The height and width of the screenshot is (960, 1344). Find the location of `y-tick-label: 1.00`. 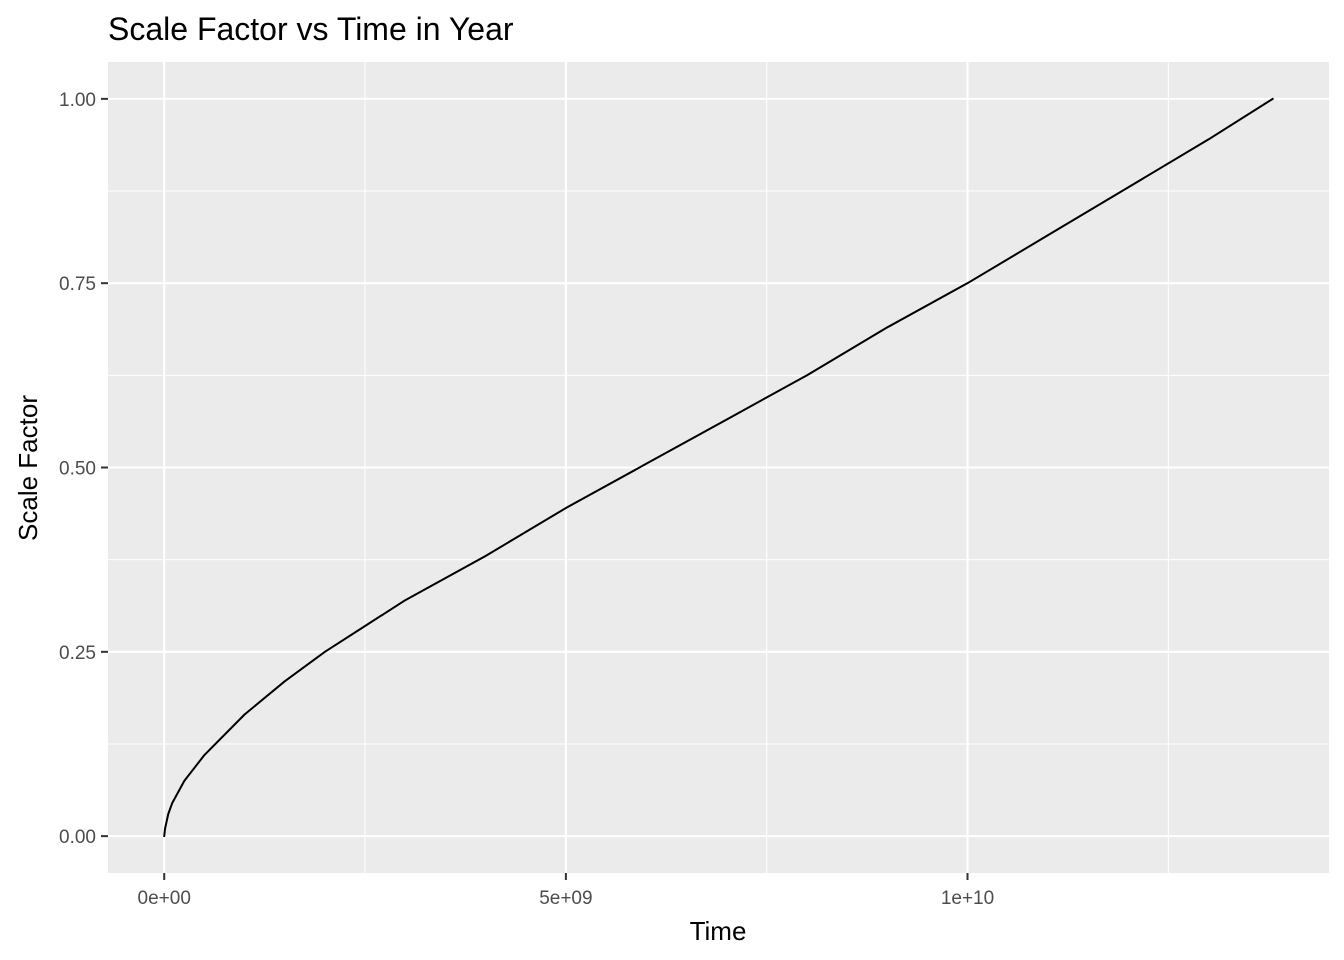

y-tick-label: 1.00 is located at coordinates (77, 100).